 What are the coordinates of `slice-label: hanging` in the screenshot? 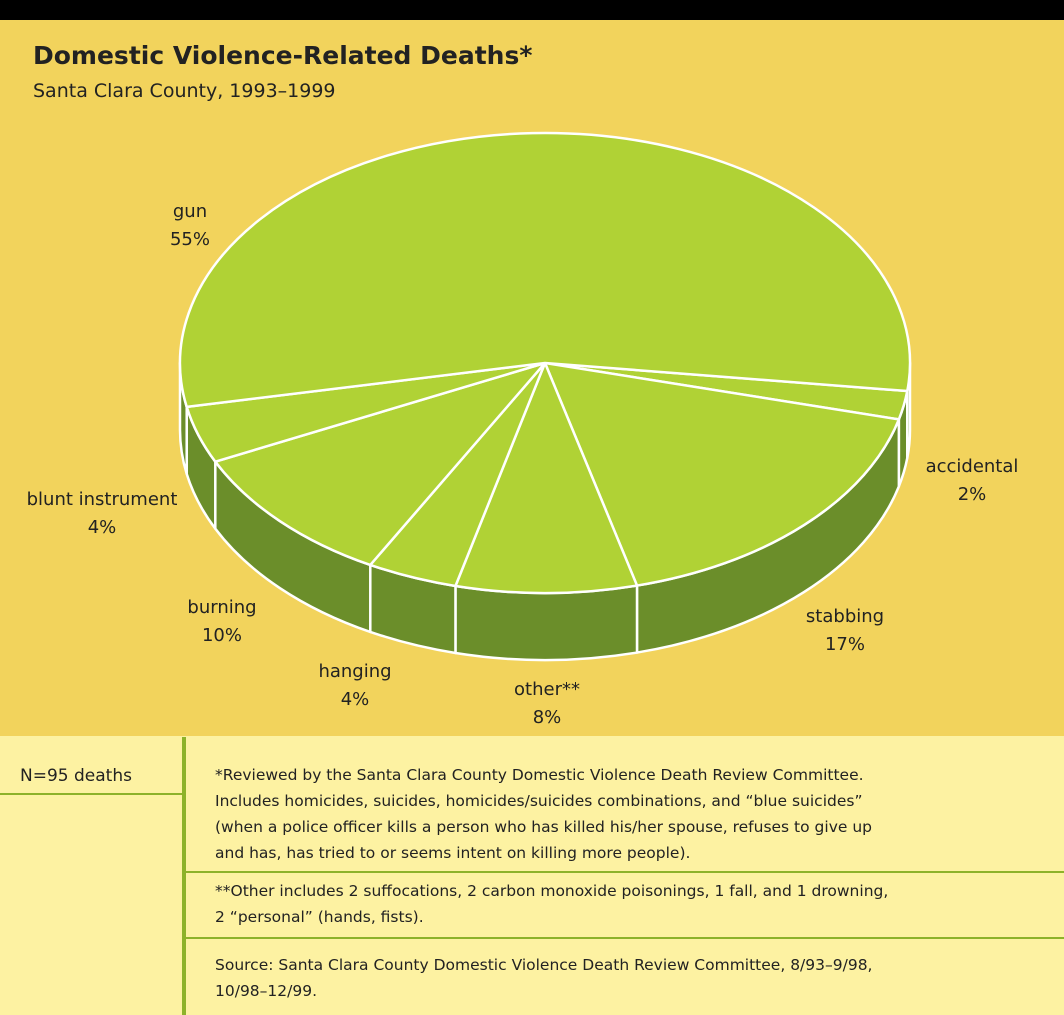 It's located at (354, 671).